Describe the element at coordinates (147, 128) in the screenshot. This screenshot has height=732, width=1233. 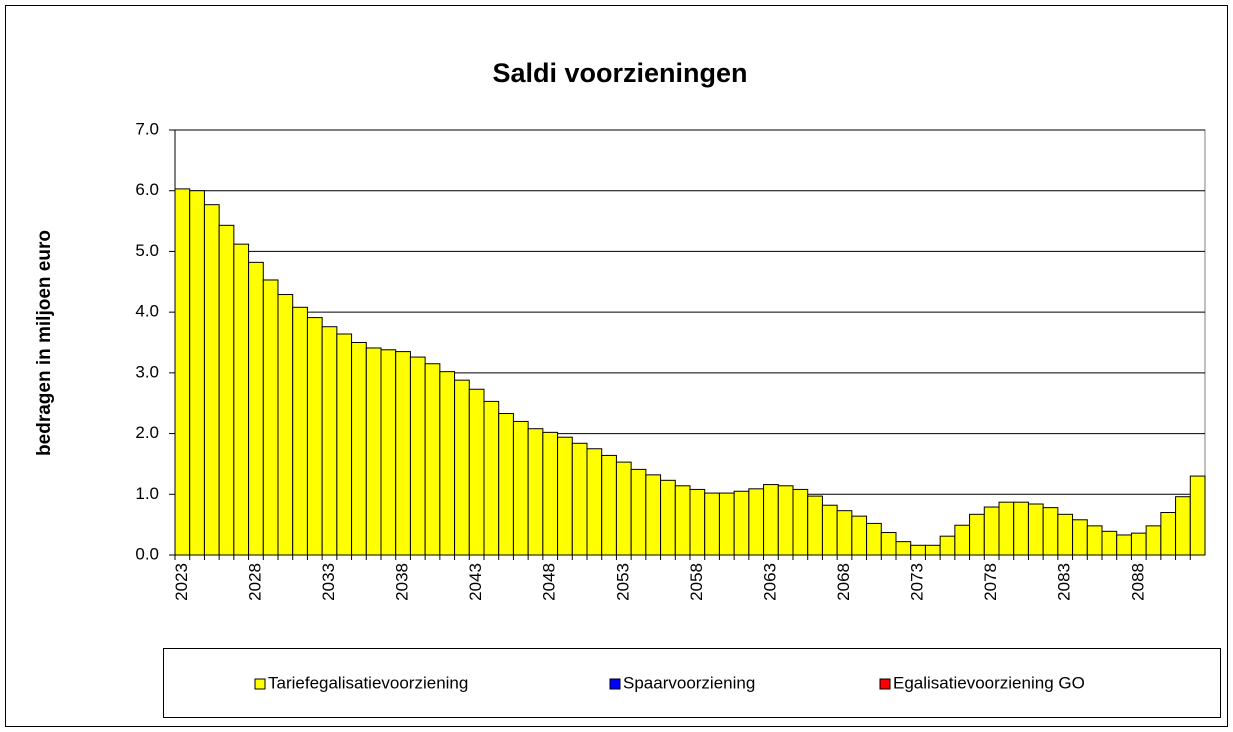
I see `y-tick-label: 7.0` at that location.